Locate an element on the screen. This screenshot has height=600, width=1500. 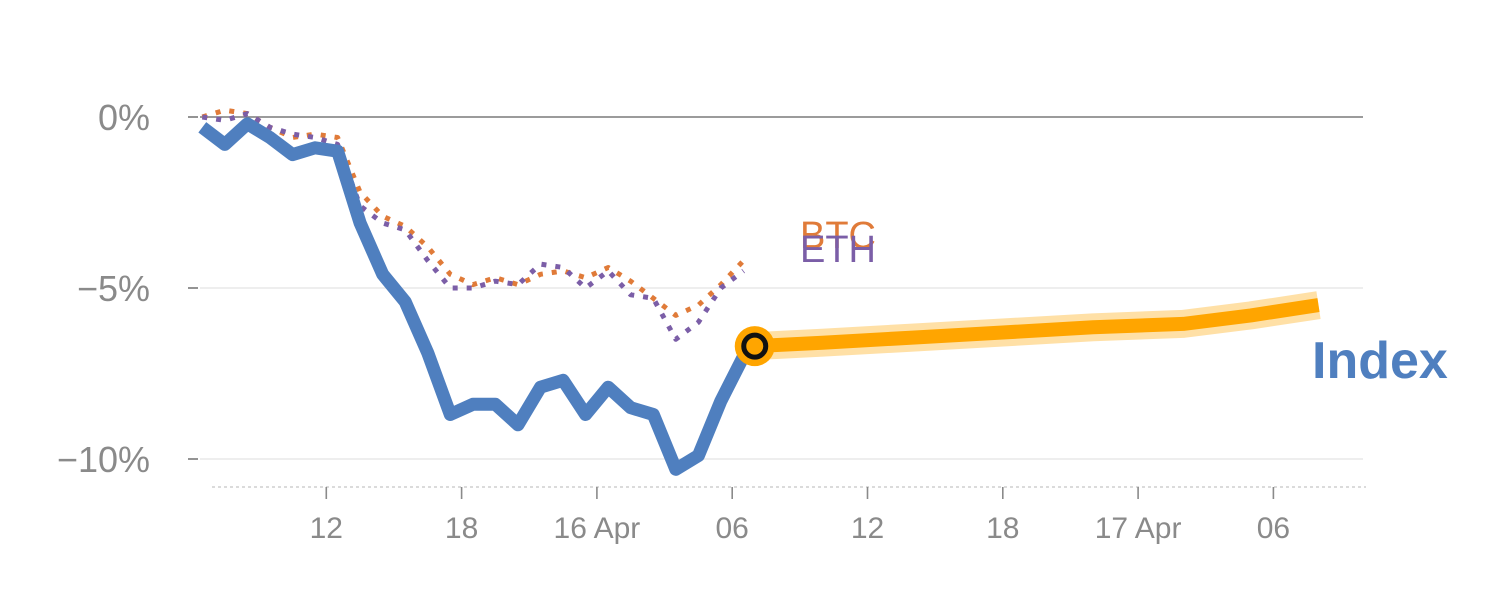
series-label-btc: BTC is located at coordinates (838, 236).